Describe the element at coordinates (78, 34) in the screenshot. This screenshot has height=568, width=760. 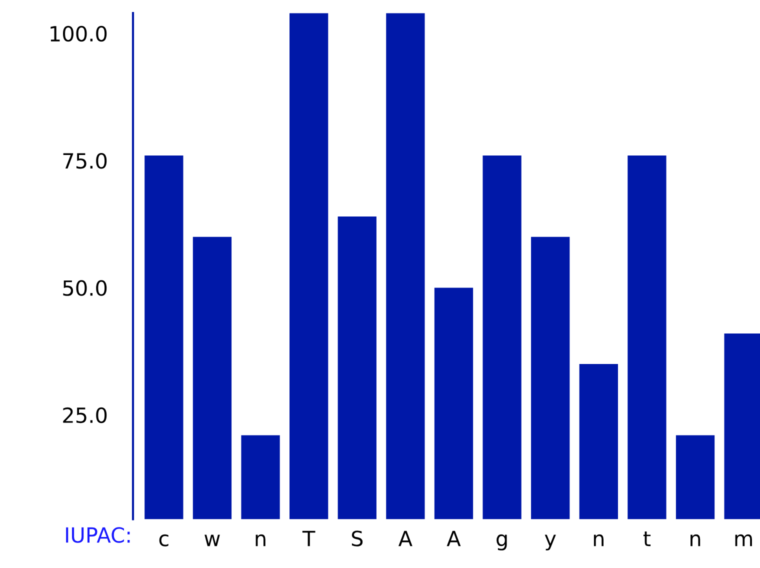
I see `y-tick-label: 100.0` at that location.